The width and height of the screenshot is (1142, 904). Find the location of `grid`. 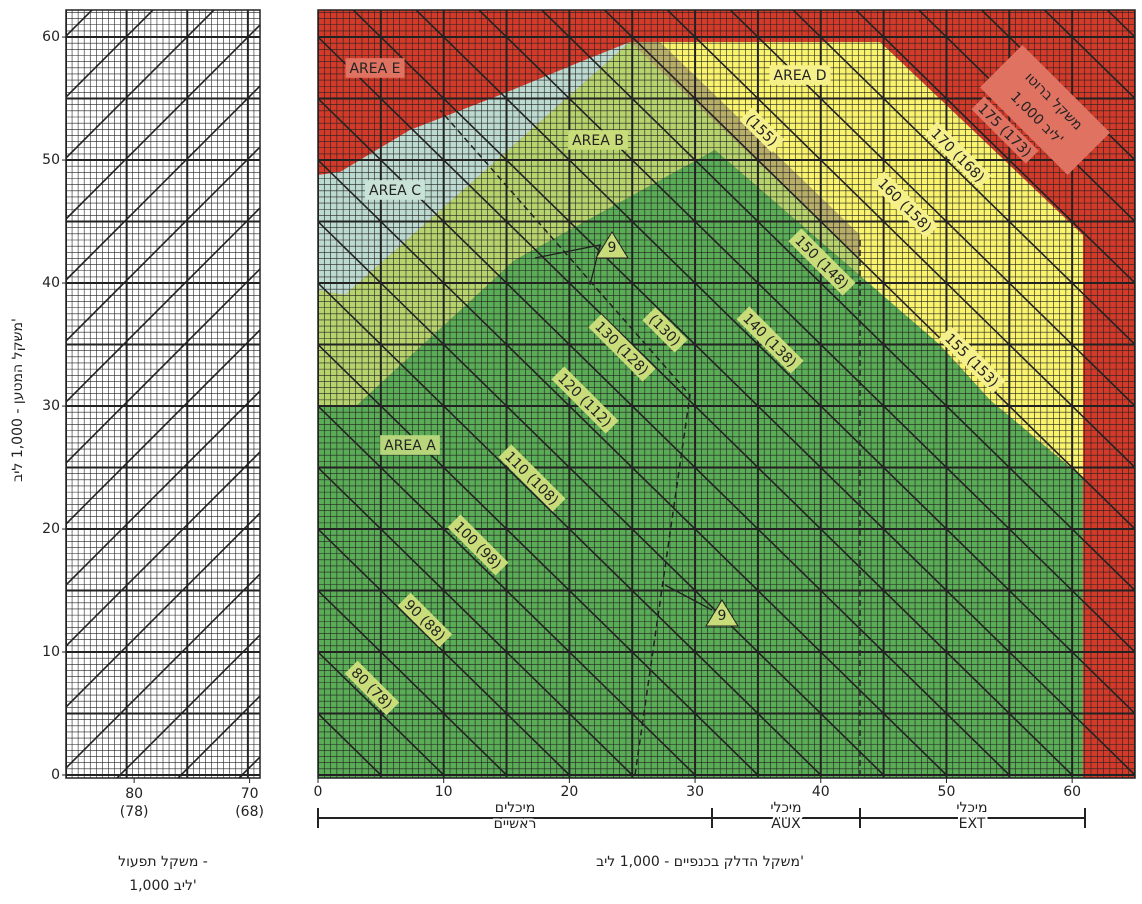

grid is located at coordinates (163, 394).